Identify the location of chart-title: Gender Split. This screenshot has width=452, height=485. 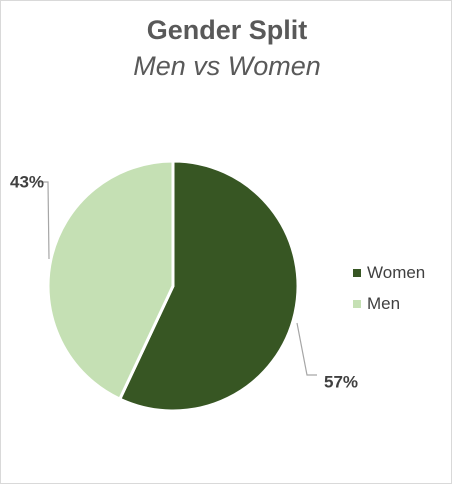
(227, 30).